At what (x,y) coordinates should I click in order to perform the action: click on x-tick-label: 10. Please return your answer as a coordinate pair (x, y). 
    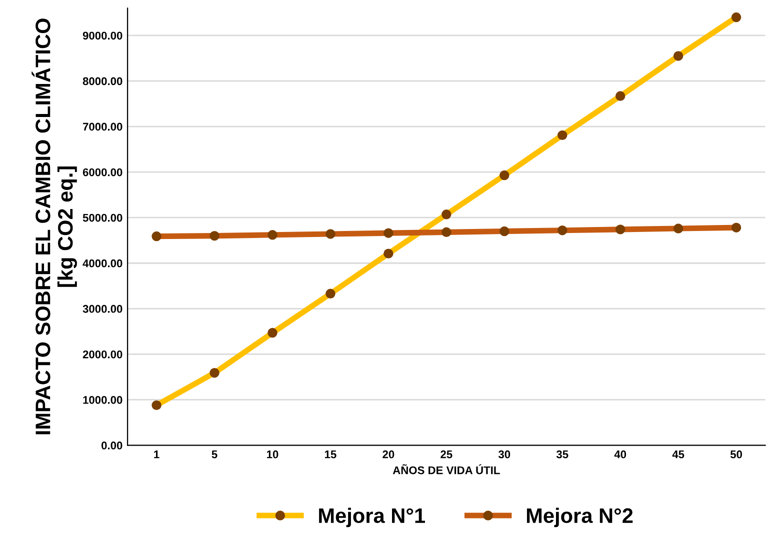
    Looking at the image, I should click on (272, 454).